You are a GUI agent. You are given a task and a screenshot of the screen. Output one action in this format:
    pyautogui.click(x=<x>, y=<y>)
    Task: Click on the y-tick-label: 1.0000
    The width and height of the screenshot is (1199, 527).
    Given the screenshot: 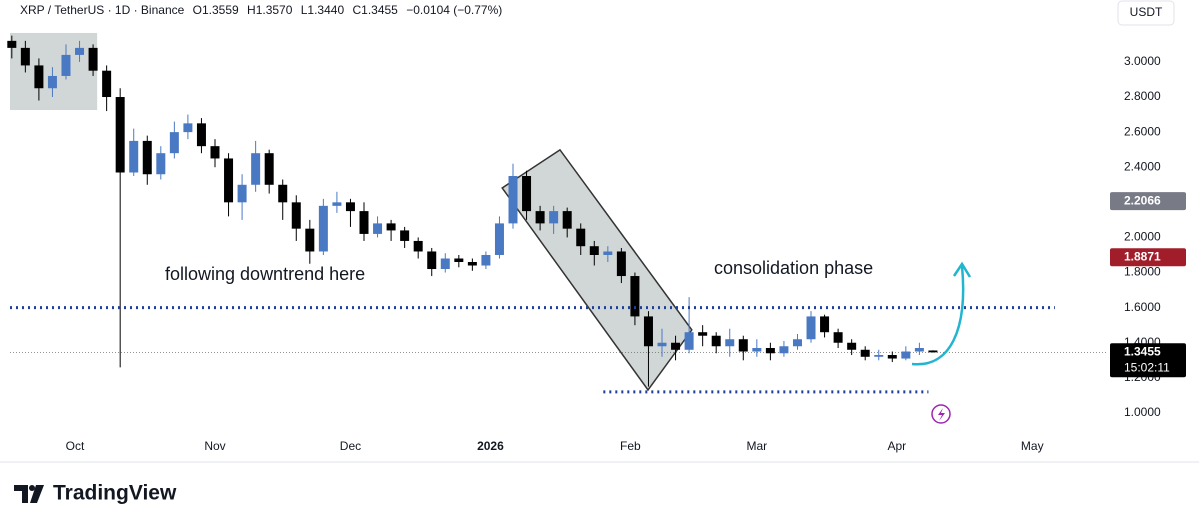 What is the action you would take?
    pyautogui.click(x=1142, y=412)
    